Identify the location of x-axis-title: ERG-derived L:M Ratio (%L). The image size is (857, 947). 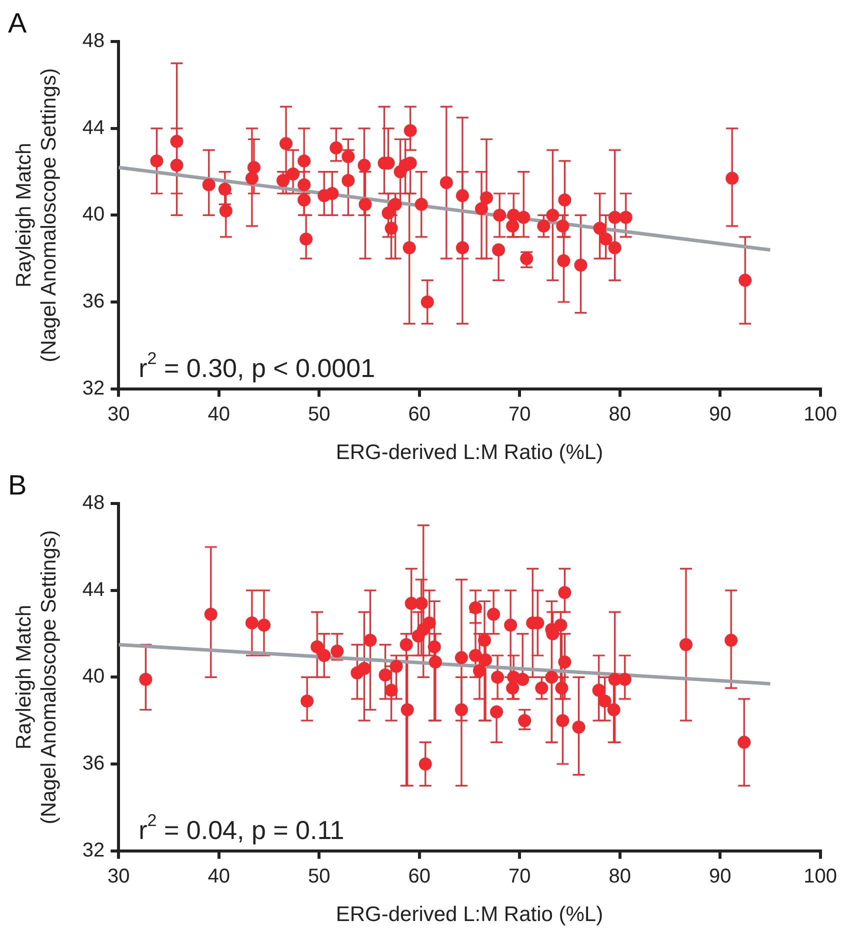
(470, 452).